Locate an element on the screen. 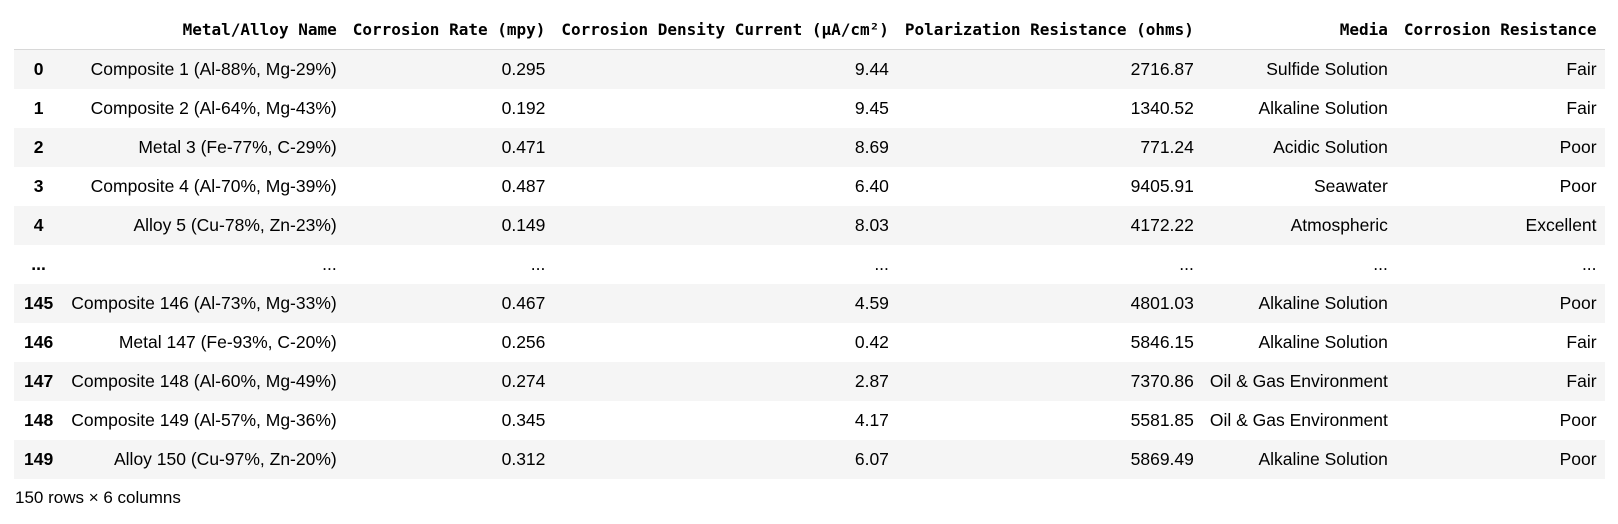  column-header-metal-alloy-name: Metal/Alloy Name is located at coordinates (204, 30).